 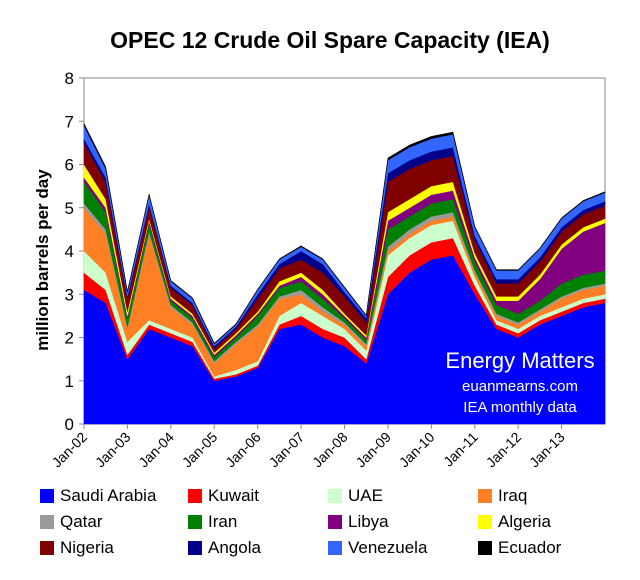 What do you see at coordinates (69, 294) in the screenshot?
I see `y-tick-label: 3` at bounding box center [69, 294].